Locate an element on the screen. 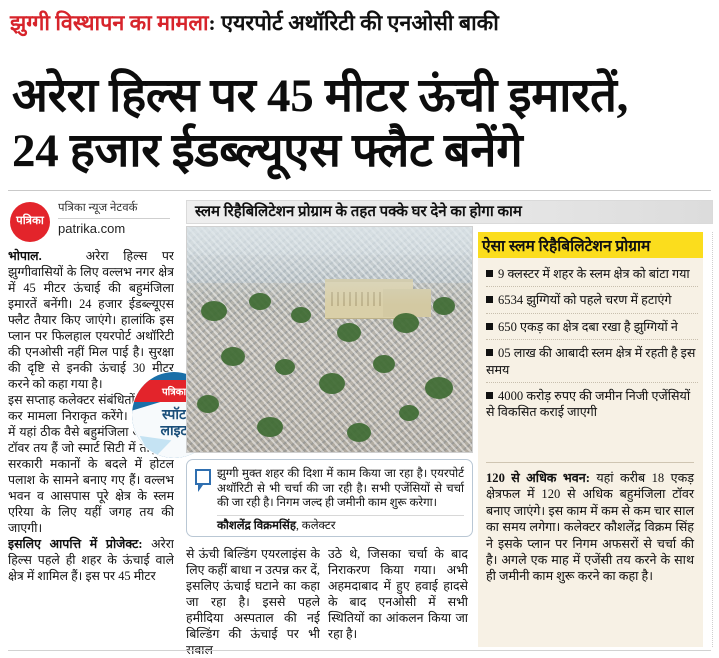  spotlight-label-line-2: लाइट is located at coordinates (174, 431).